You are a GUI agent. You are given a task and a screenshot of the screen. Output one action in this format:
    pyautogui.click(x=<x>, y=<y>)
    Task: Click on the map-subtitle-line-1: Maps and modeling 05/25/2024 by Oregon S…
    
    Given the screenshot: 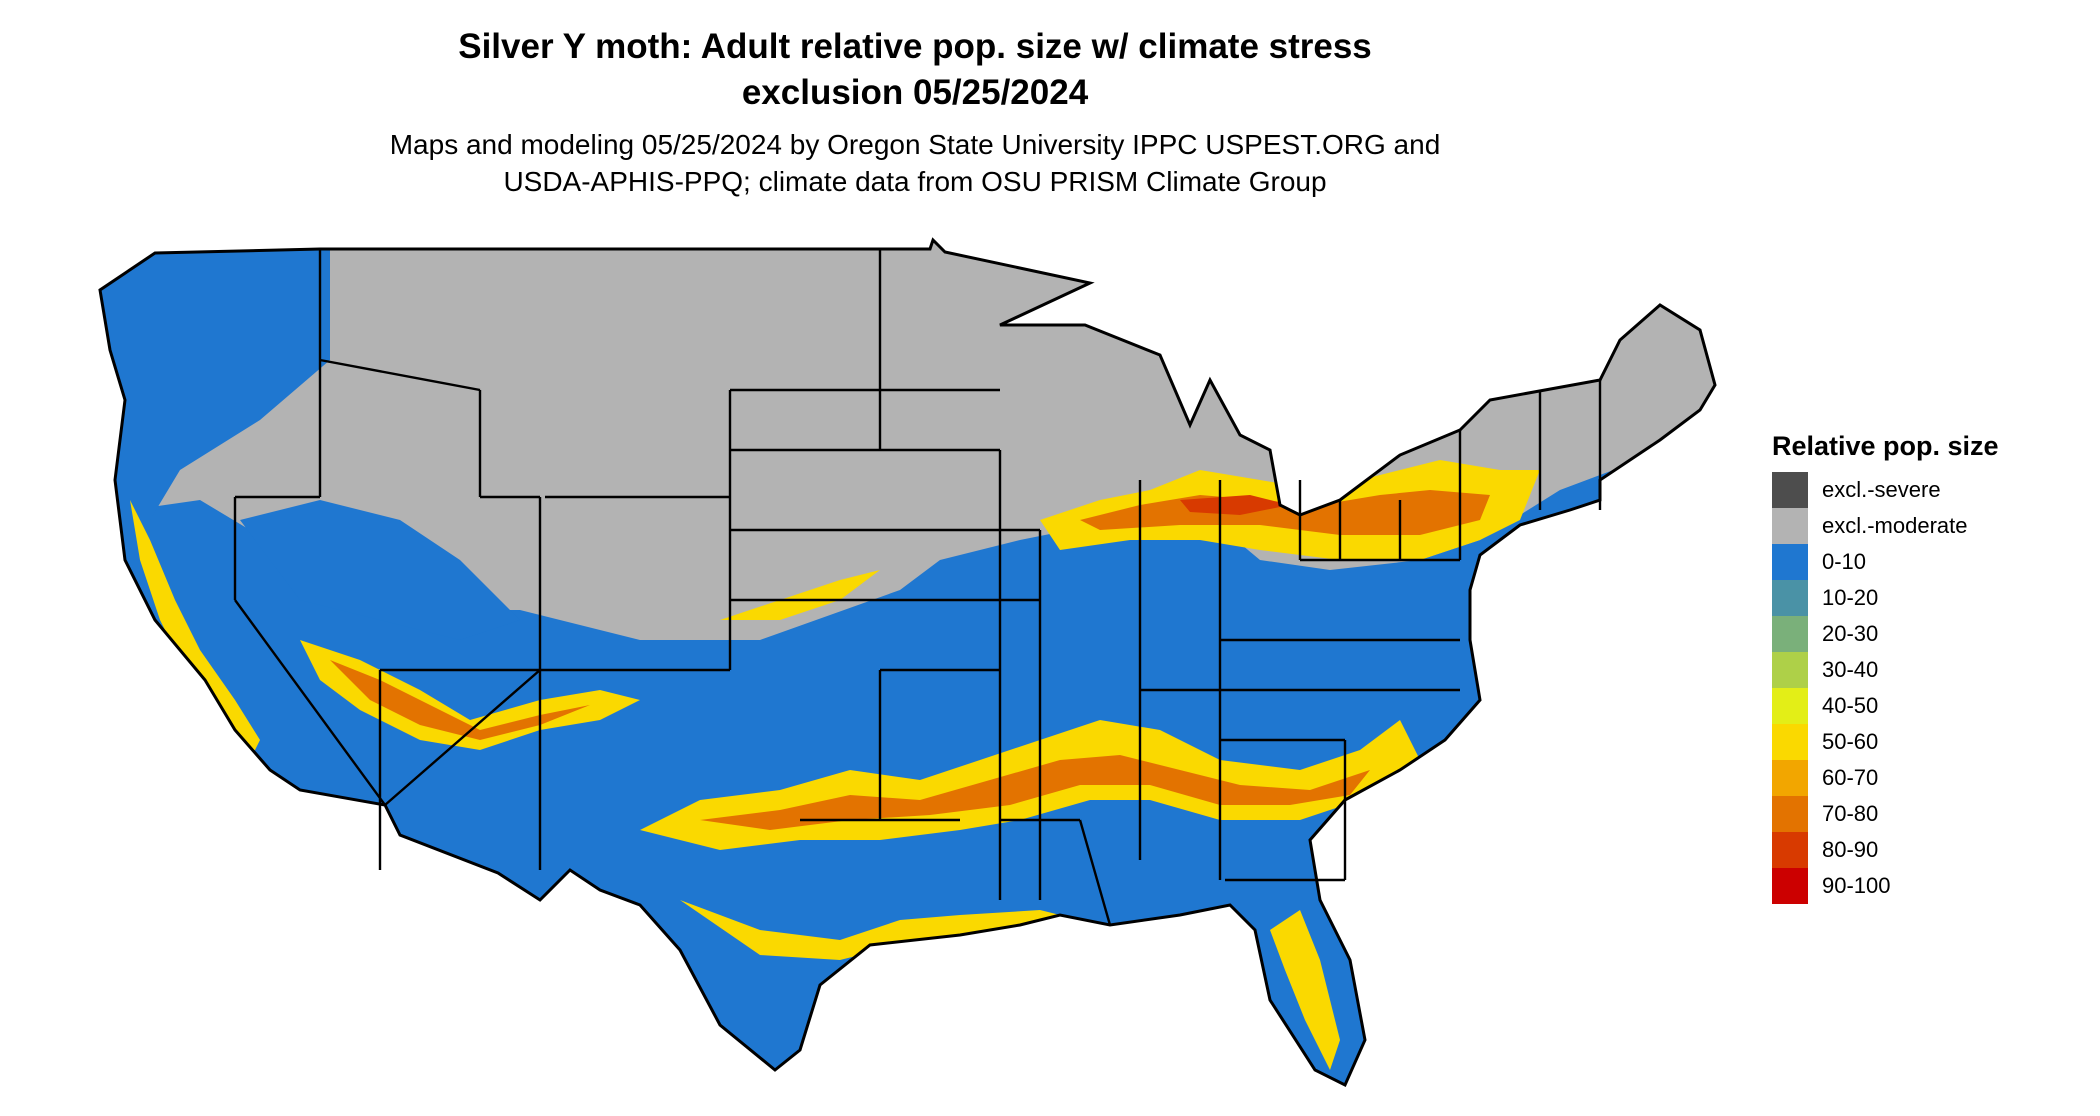 What is the action you would take?
    pyautogui.click(x=915, y=144)
    